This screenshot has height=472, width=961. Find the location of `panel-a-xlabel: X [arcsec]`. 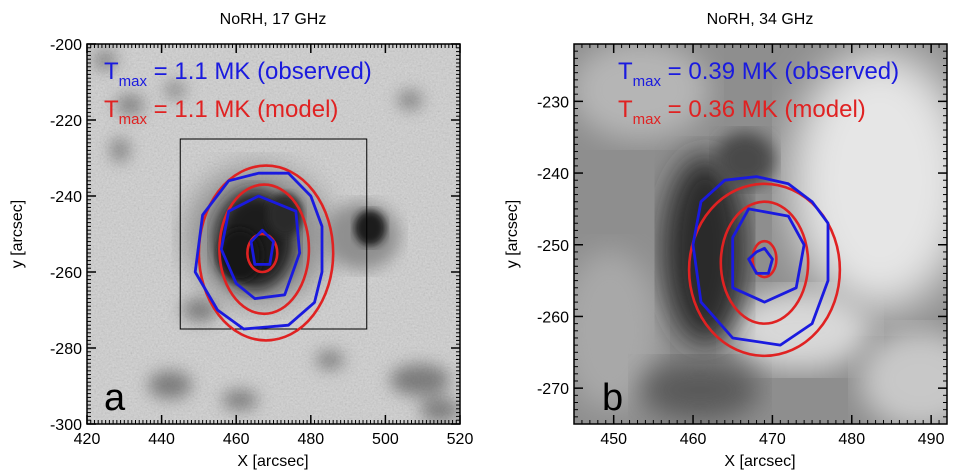

panel-a-xlabel: X [arcsec] is located at coordinates (272, 461).